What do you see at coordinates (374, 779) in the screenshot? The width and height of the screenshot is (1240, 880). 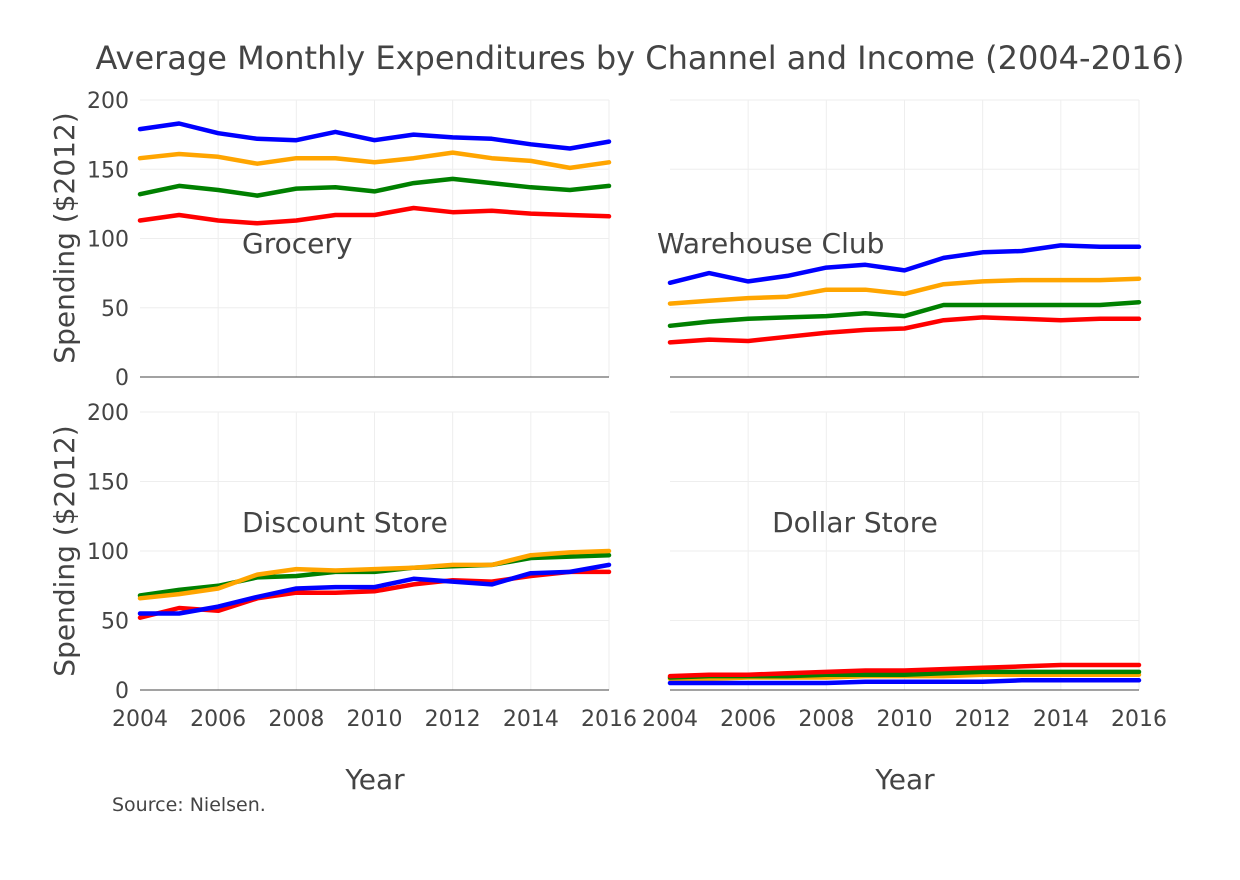 I see `x-axis-title-left: Year` at bounding box center [374, 779].